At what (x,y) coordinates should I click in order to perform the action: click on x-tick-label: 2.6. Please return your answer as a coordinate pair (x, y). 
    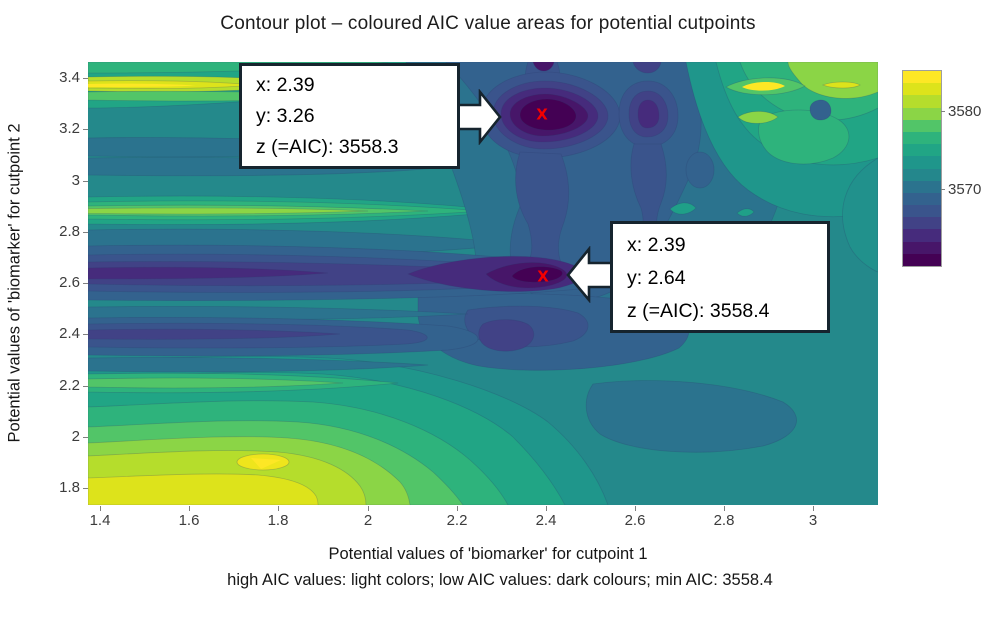
    Looking at the image, I should click on (635, 520).